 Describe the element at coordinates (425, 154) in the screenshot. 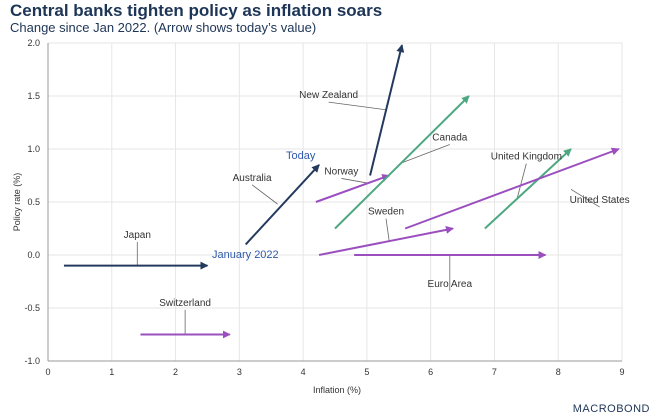

I see `leader-canada` at that location.